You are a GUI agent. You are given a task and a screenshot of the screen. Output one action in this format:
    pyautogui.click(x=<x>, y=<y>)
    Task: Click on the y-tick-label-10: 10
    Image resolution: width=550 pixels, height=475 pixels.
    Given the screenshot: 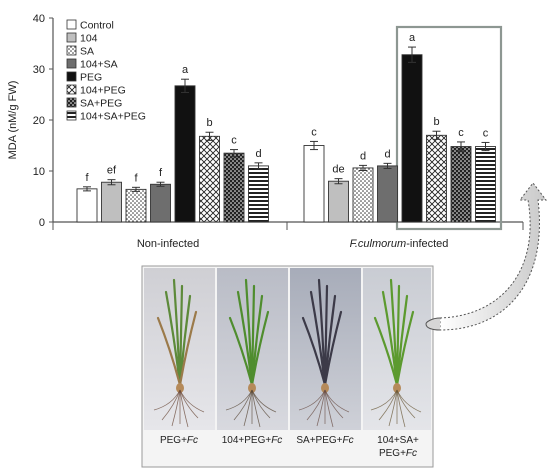 What is the action you would take?
    pyautogui.click(x=39, y=172)
    